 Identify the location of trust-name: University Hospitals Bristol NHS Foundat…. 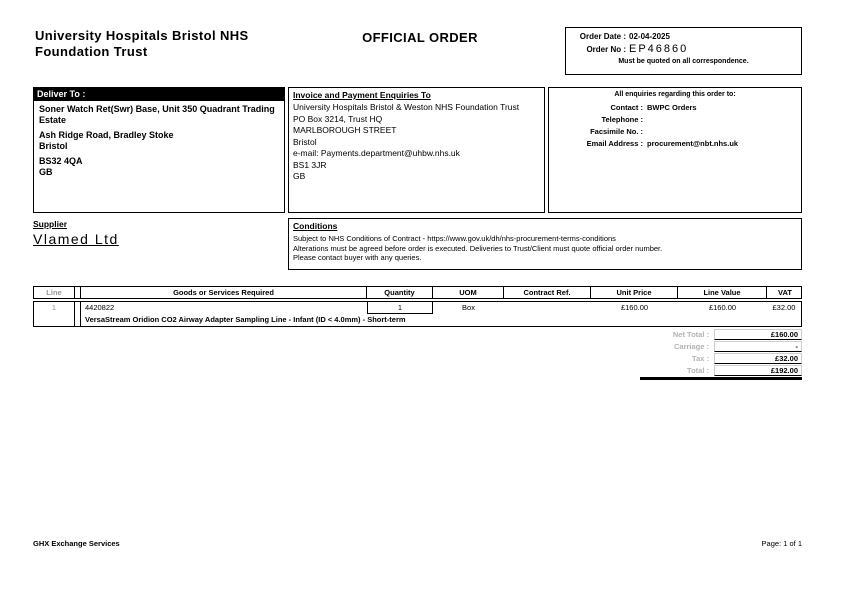
(175, 44).